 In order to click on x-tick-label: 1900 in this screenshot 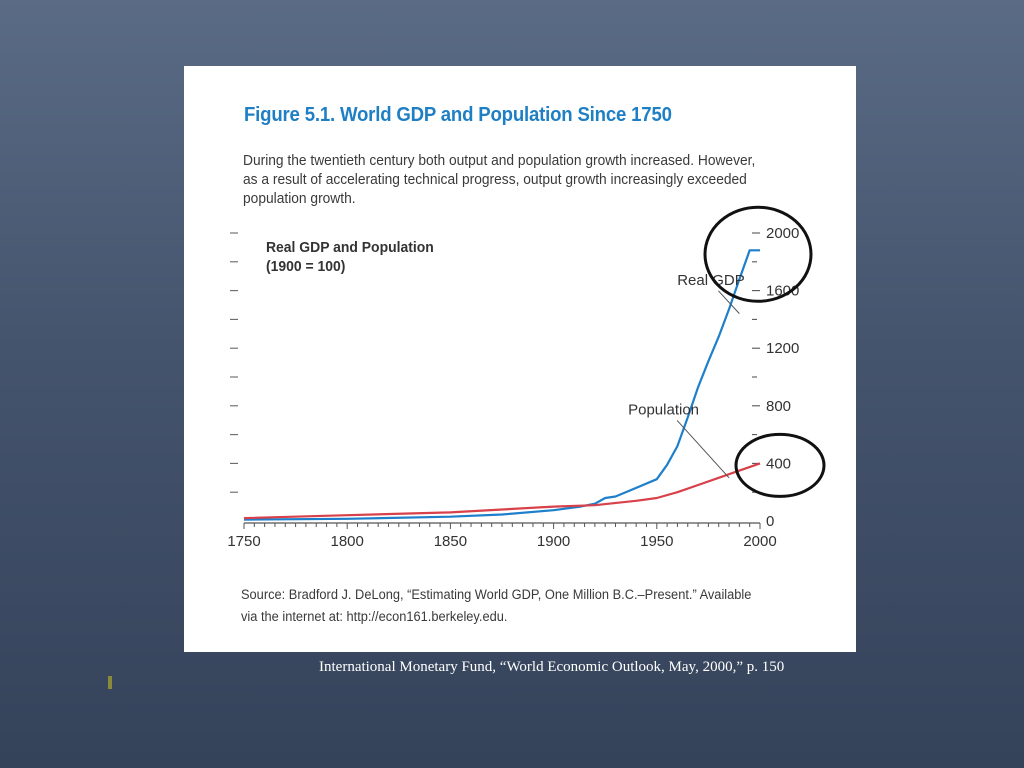, I will do `click(553, 541)`.